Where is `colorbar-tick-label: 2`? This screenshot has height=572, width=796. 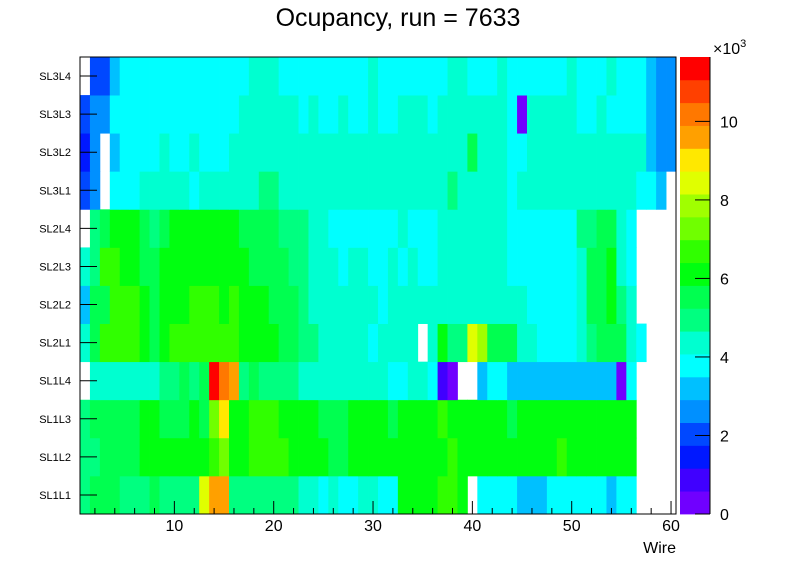 colorbar-tick-label: 2 is located at coordinates (724, 436).